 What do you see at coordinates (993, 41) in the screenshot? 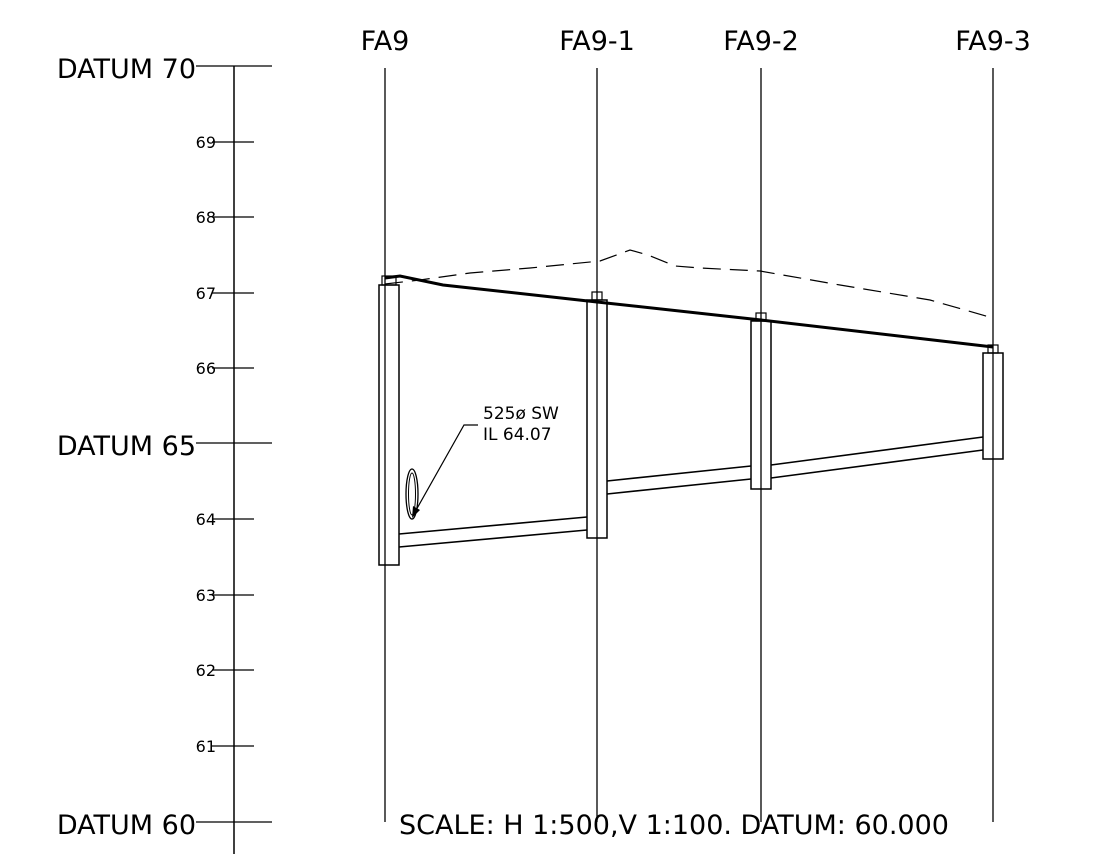
I see `manhole-label-fa9-3: FA9-3` at bounding box center [993, 41].